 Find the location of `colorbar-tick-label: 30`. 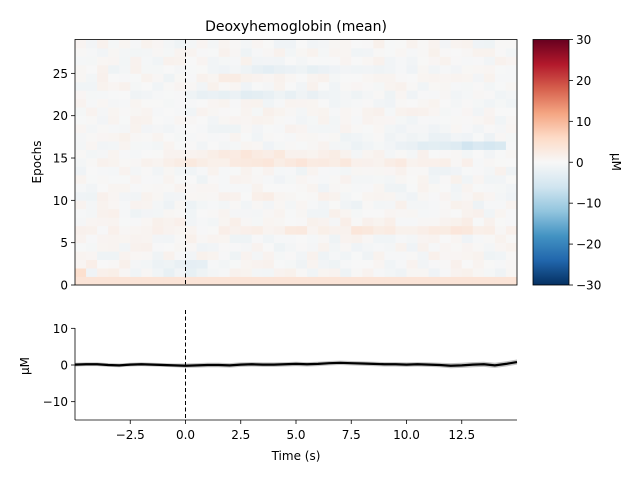

colorbar-tick-label: 30 is located at coordinates (583, 40).